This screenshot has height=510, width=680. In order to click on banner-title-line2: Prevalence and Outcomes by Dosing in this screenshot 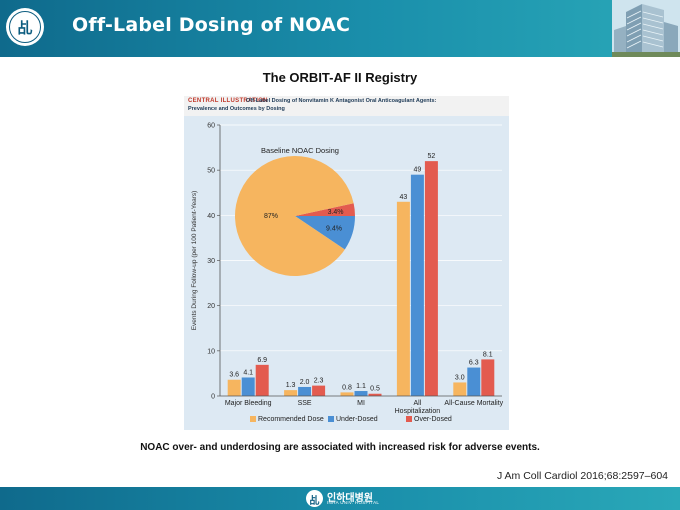, I will do `click(236, 109)`.